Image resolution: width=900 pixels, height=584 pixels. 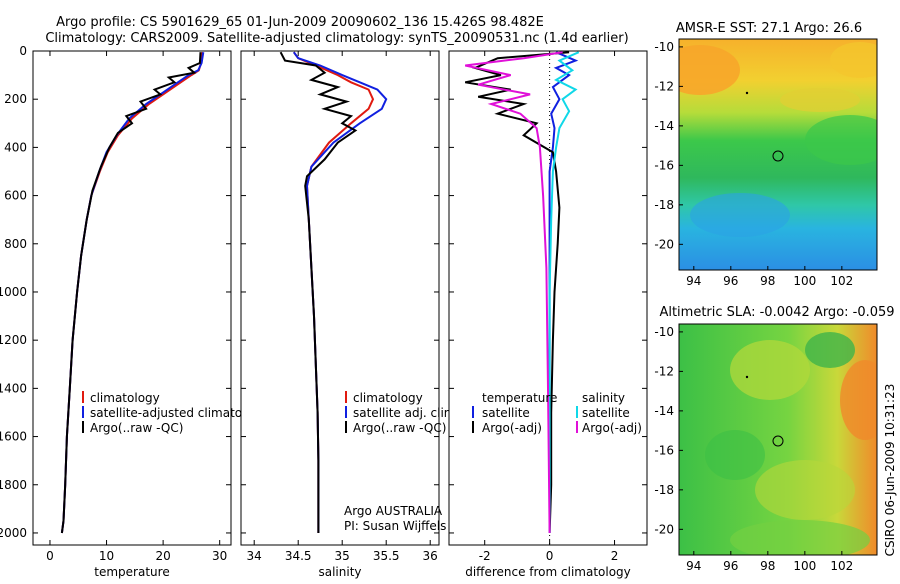 I want to click on x-tick-label: 20, so click(x=162, y=556).